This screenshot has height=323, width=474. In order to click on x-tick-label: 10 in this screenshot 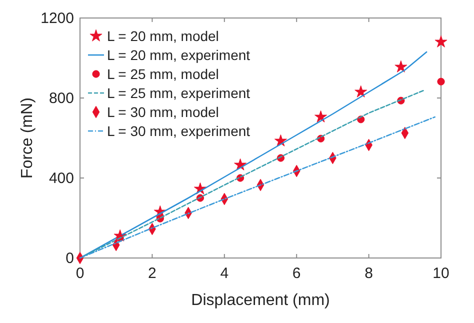, I will do `click(441, 273)`.